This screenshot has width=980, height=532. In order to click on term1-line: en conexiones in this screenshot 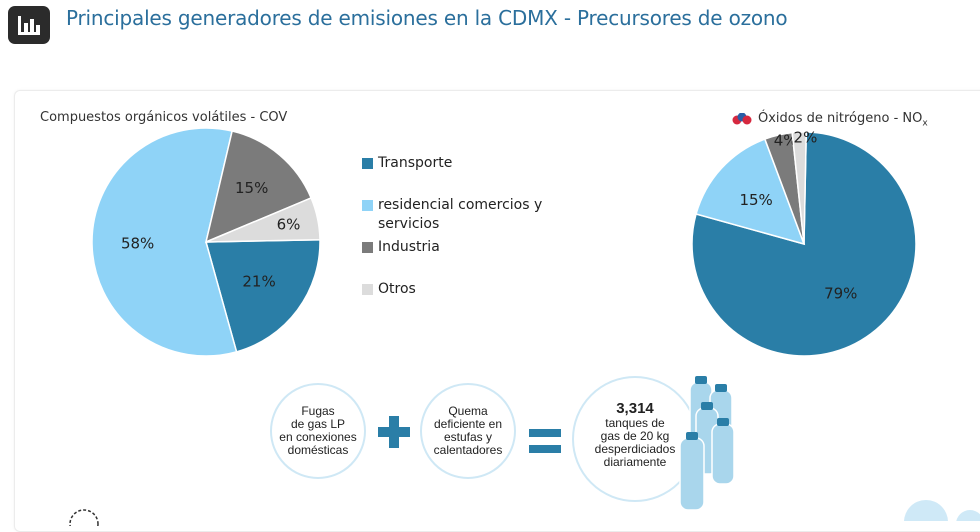, I will do `click(318, 437)`.